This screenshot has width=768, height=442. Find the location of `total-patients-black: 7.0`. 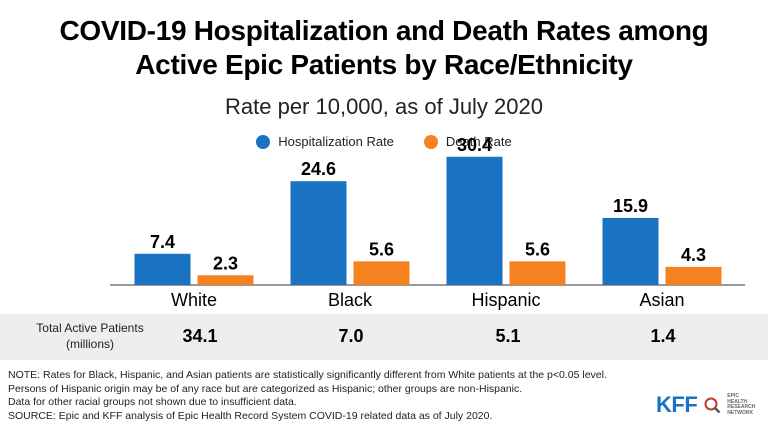

total-patients-black: 7.0 is located at coordinates (351, 336).